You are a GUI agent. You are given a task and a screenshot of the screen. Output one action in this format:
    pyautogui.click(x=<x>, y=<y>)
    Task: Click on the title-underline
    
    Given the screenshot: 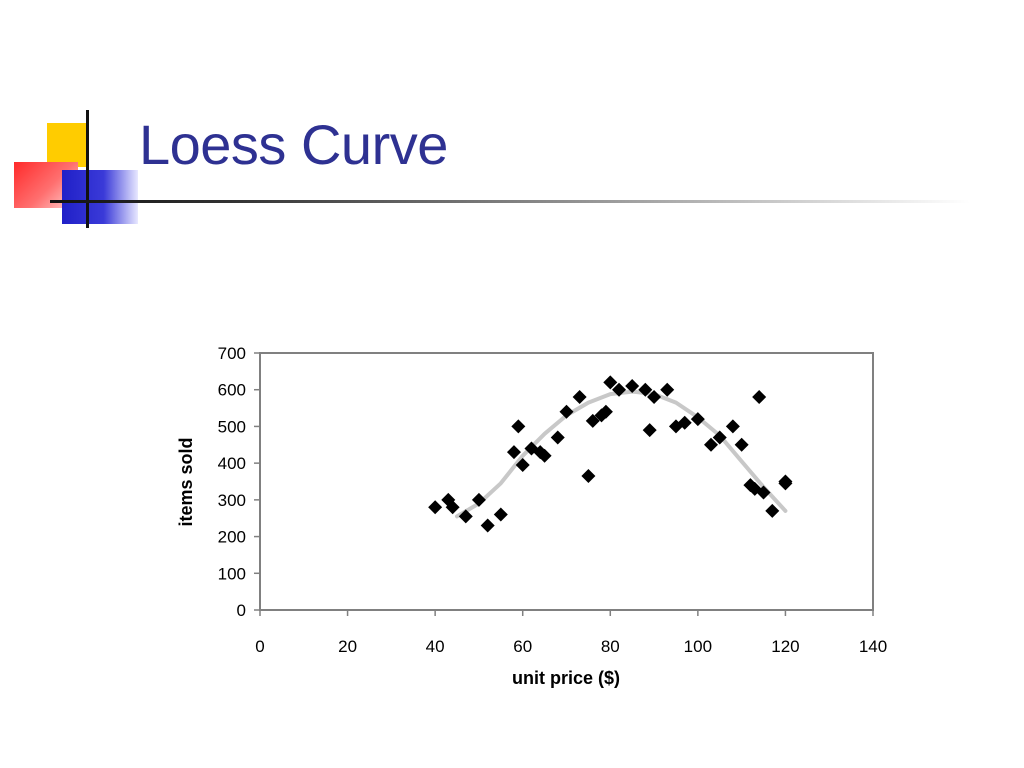 What is the action you would take?
    pyautogui.click(x=510, y=201)
    